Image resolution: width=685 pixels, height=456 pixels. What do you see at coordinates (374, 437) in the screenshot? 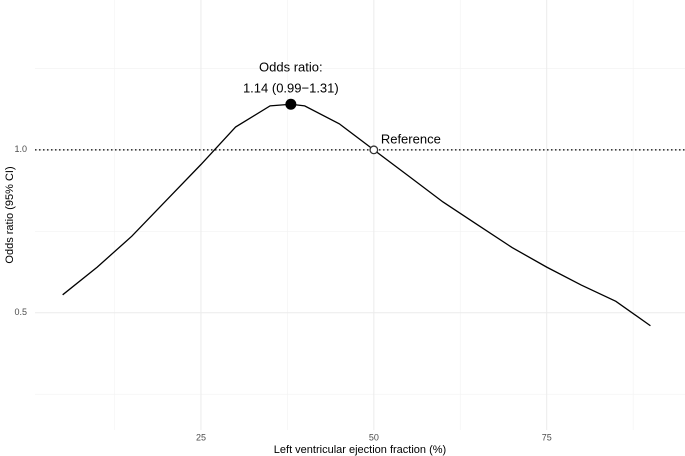
I see `x-tick-label: 50` at bounding box center [374, 437].